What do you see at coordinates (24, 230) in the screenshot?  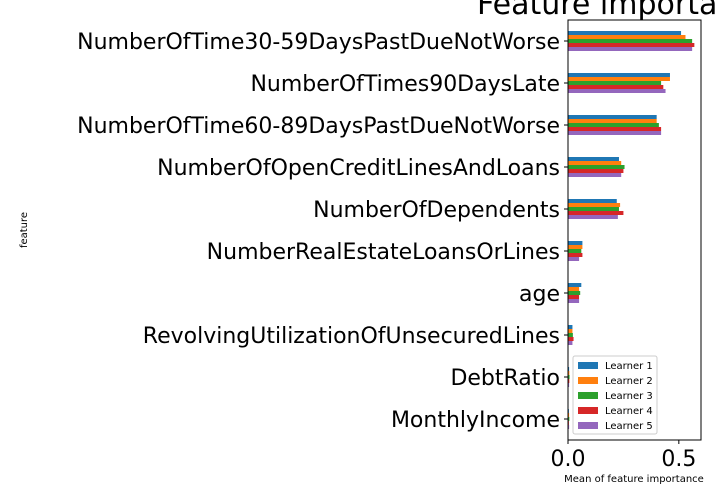 I see `y-axis-label: feature` at bounding box center [24, 230].